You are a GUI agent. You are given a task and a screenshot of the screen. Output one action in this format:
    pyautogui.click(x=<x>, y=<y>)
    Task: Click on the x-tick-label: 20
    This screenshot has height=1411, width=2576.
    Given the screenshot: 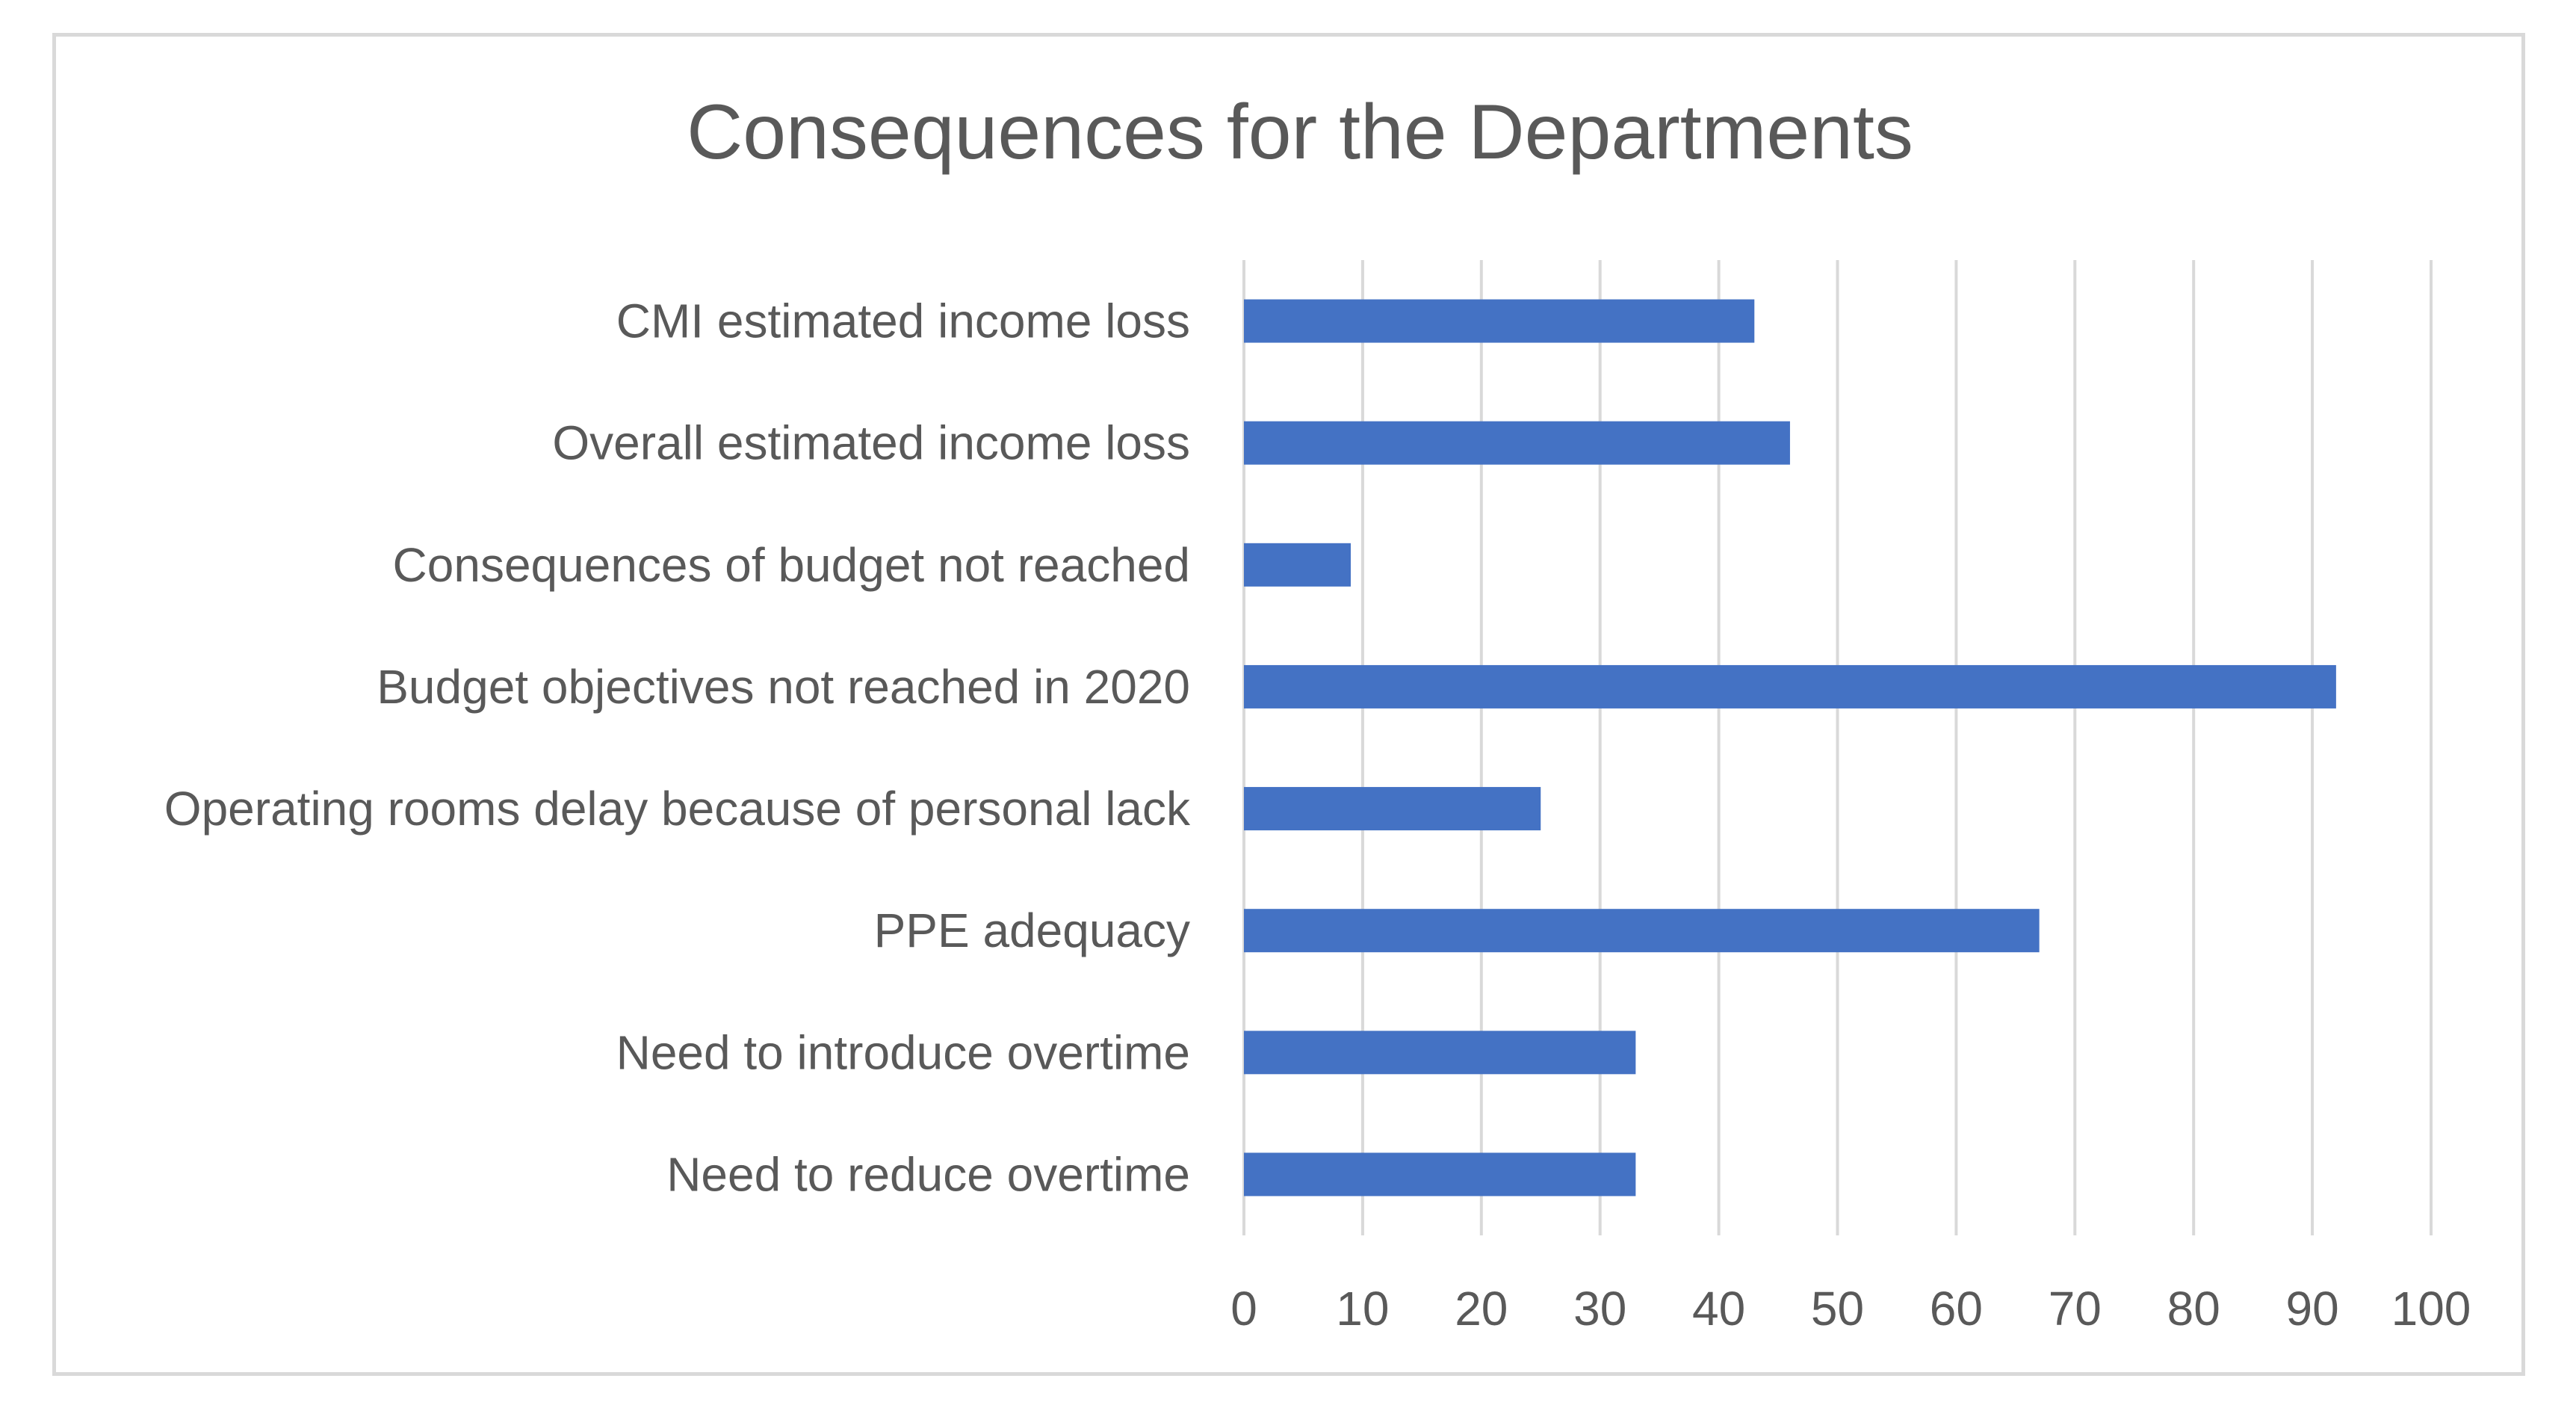 What is the action you would take?
    pyautogui.click(x=1481, y=1309)
    